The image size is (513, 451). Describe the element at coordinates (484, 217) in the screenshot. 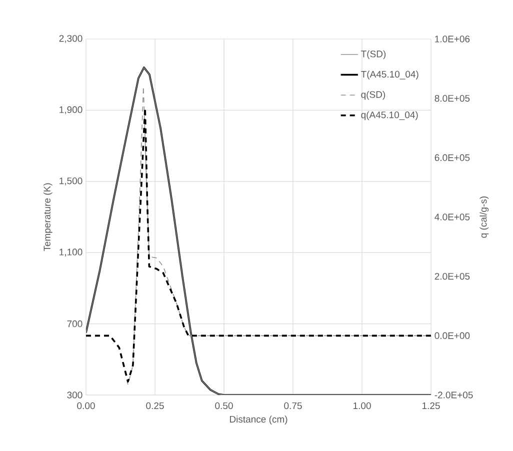

I see `y2-axis-title: q (cal/g-s)` at that location.